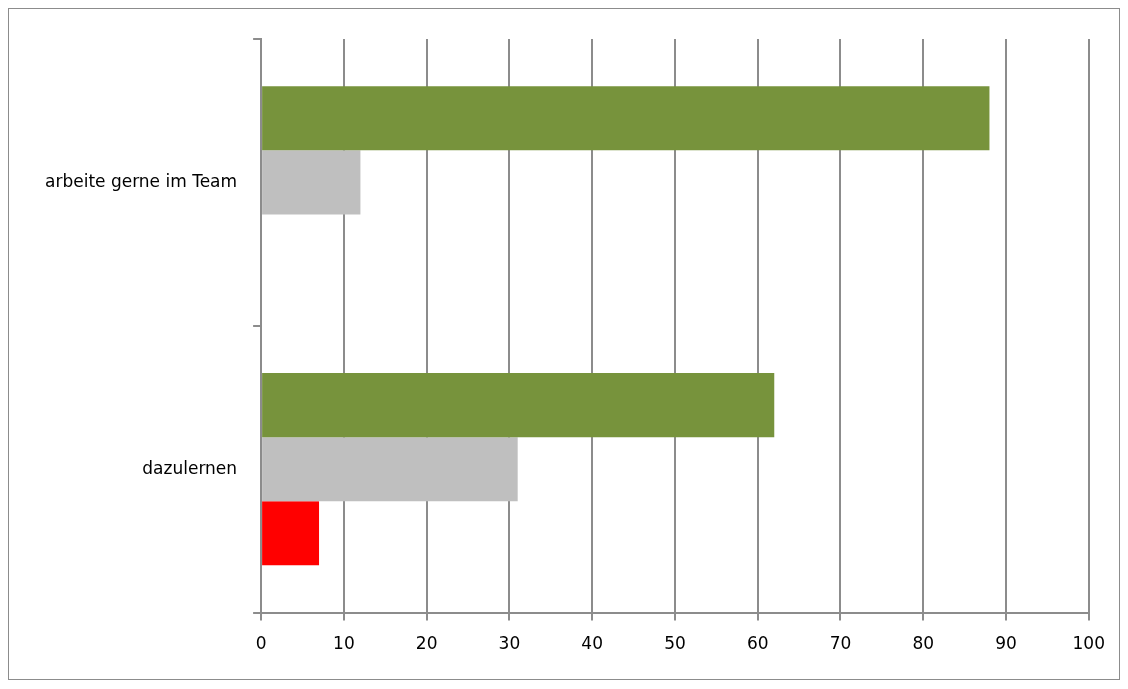 The height and width of the screenshot is (689, 1128). What do you see at coordinates (1006, 643) in the screenshot?
I see `x-tick-label: 90` at bounding box center [1006, 643].